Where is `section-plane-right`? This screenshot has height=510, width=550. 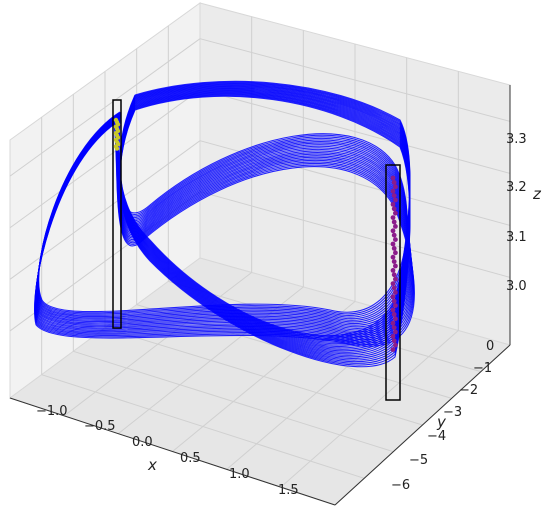
section-plane-right is located at coordinates (393, 282).